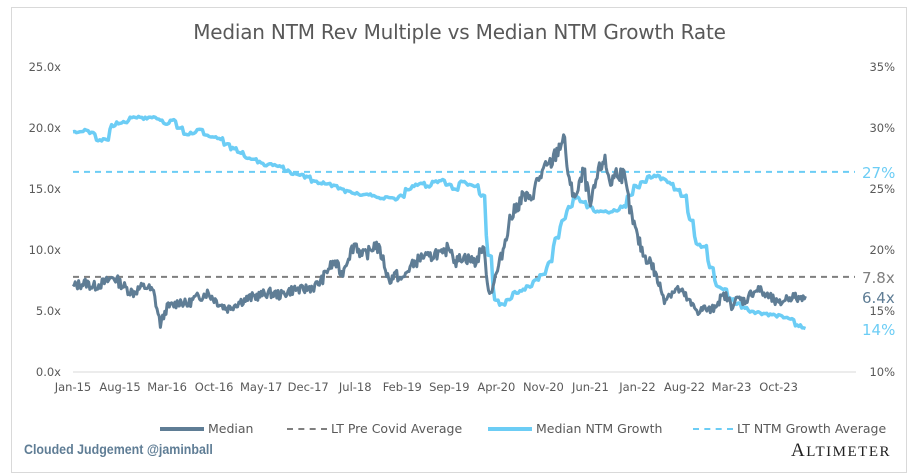 The width and height of the screenshot is (919, 475). Describe the element at coordinates (307, 428) in the screenshot. I see `legend-swatch-lt-pre-covid` at that location.